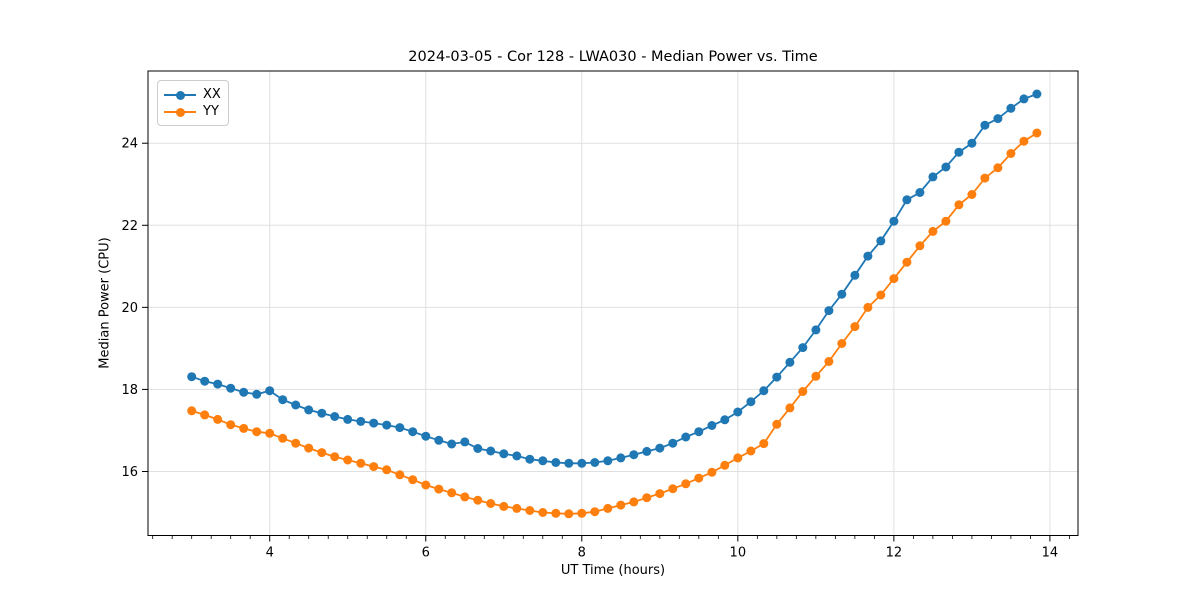  I want to click on legend-label-yy: YY, so click(211, 111).